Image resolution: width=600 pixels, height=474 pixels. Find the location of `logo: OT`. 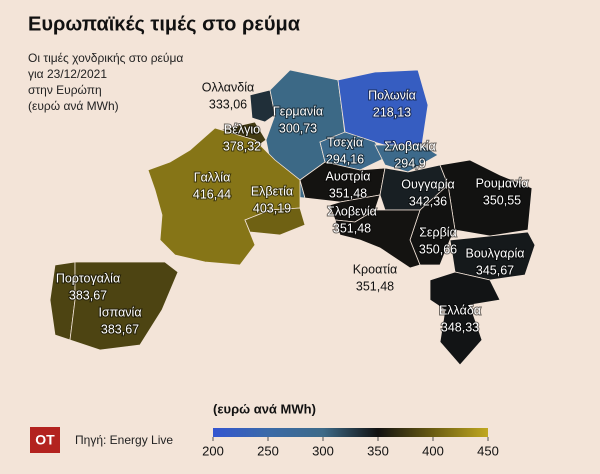

logo: OT is located at coordinates (45, 440).